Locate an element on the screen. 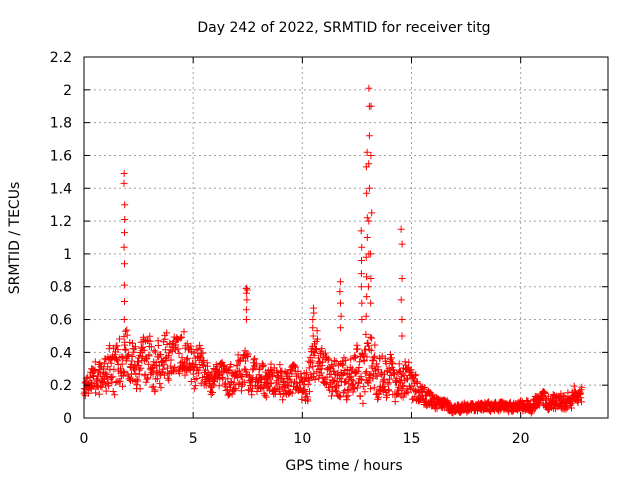 Image resolution: width=640 pixels, height=480 pixels. y-axis-label: SRMTID / TECUs is located at coordinates (15, 238).